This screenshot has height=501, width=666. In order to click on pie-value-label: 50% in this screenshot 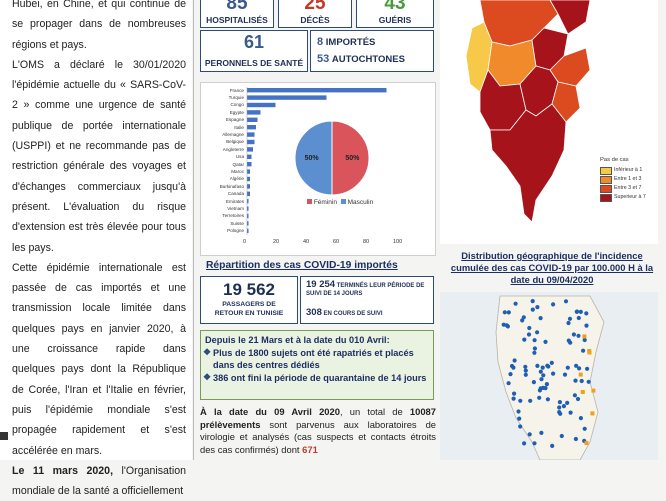, I will do `click(352, 158)`.